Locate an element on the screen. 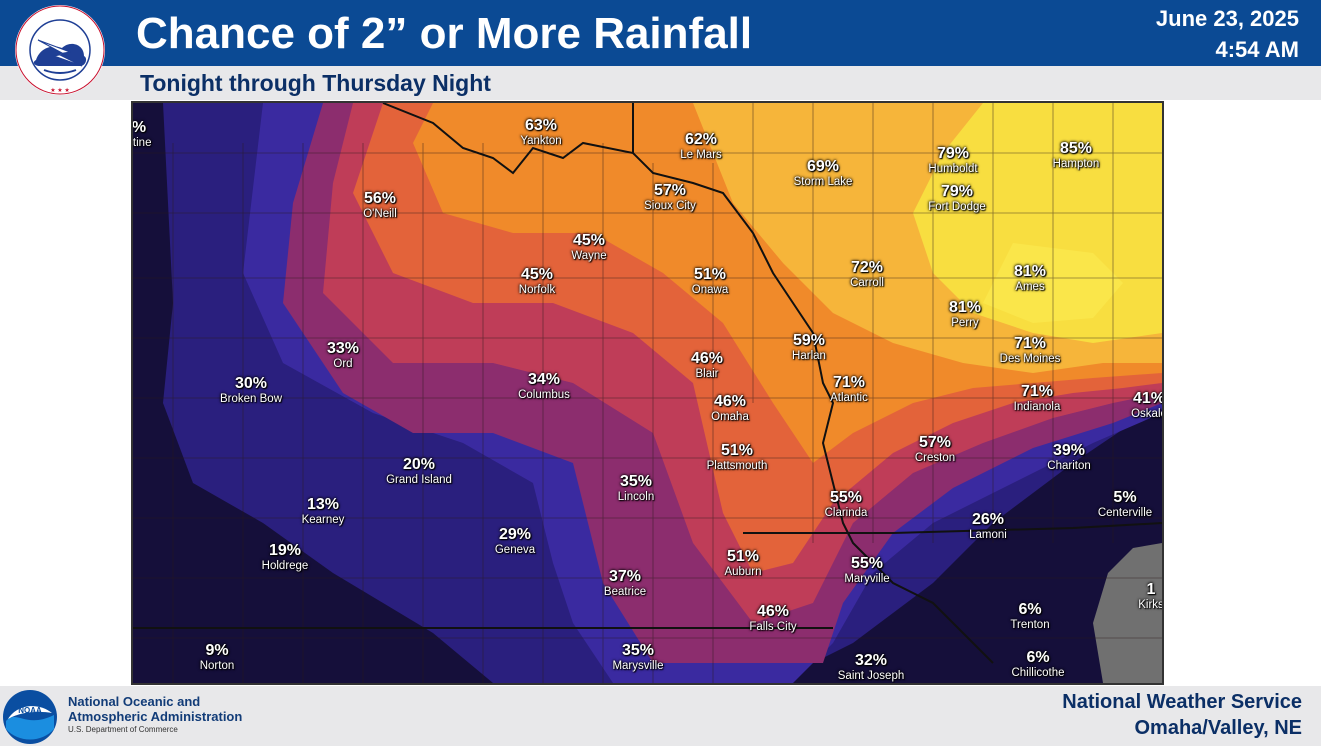 The height and width of the screenshot is (746, 1321). city-label: 35% Marysville is located at coordinates (637, 657).